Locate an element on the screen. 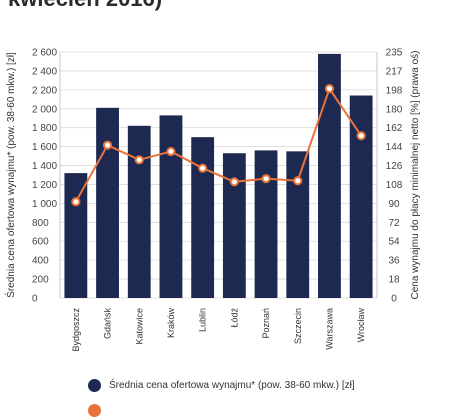  category-label: Katowice is located at coordinates (139, 326).